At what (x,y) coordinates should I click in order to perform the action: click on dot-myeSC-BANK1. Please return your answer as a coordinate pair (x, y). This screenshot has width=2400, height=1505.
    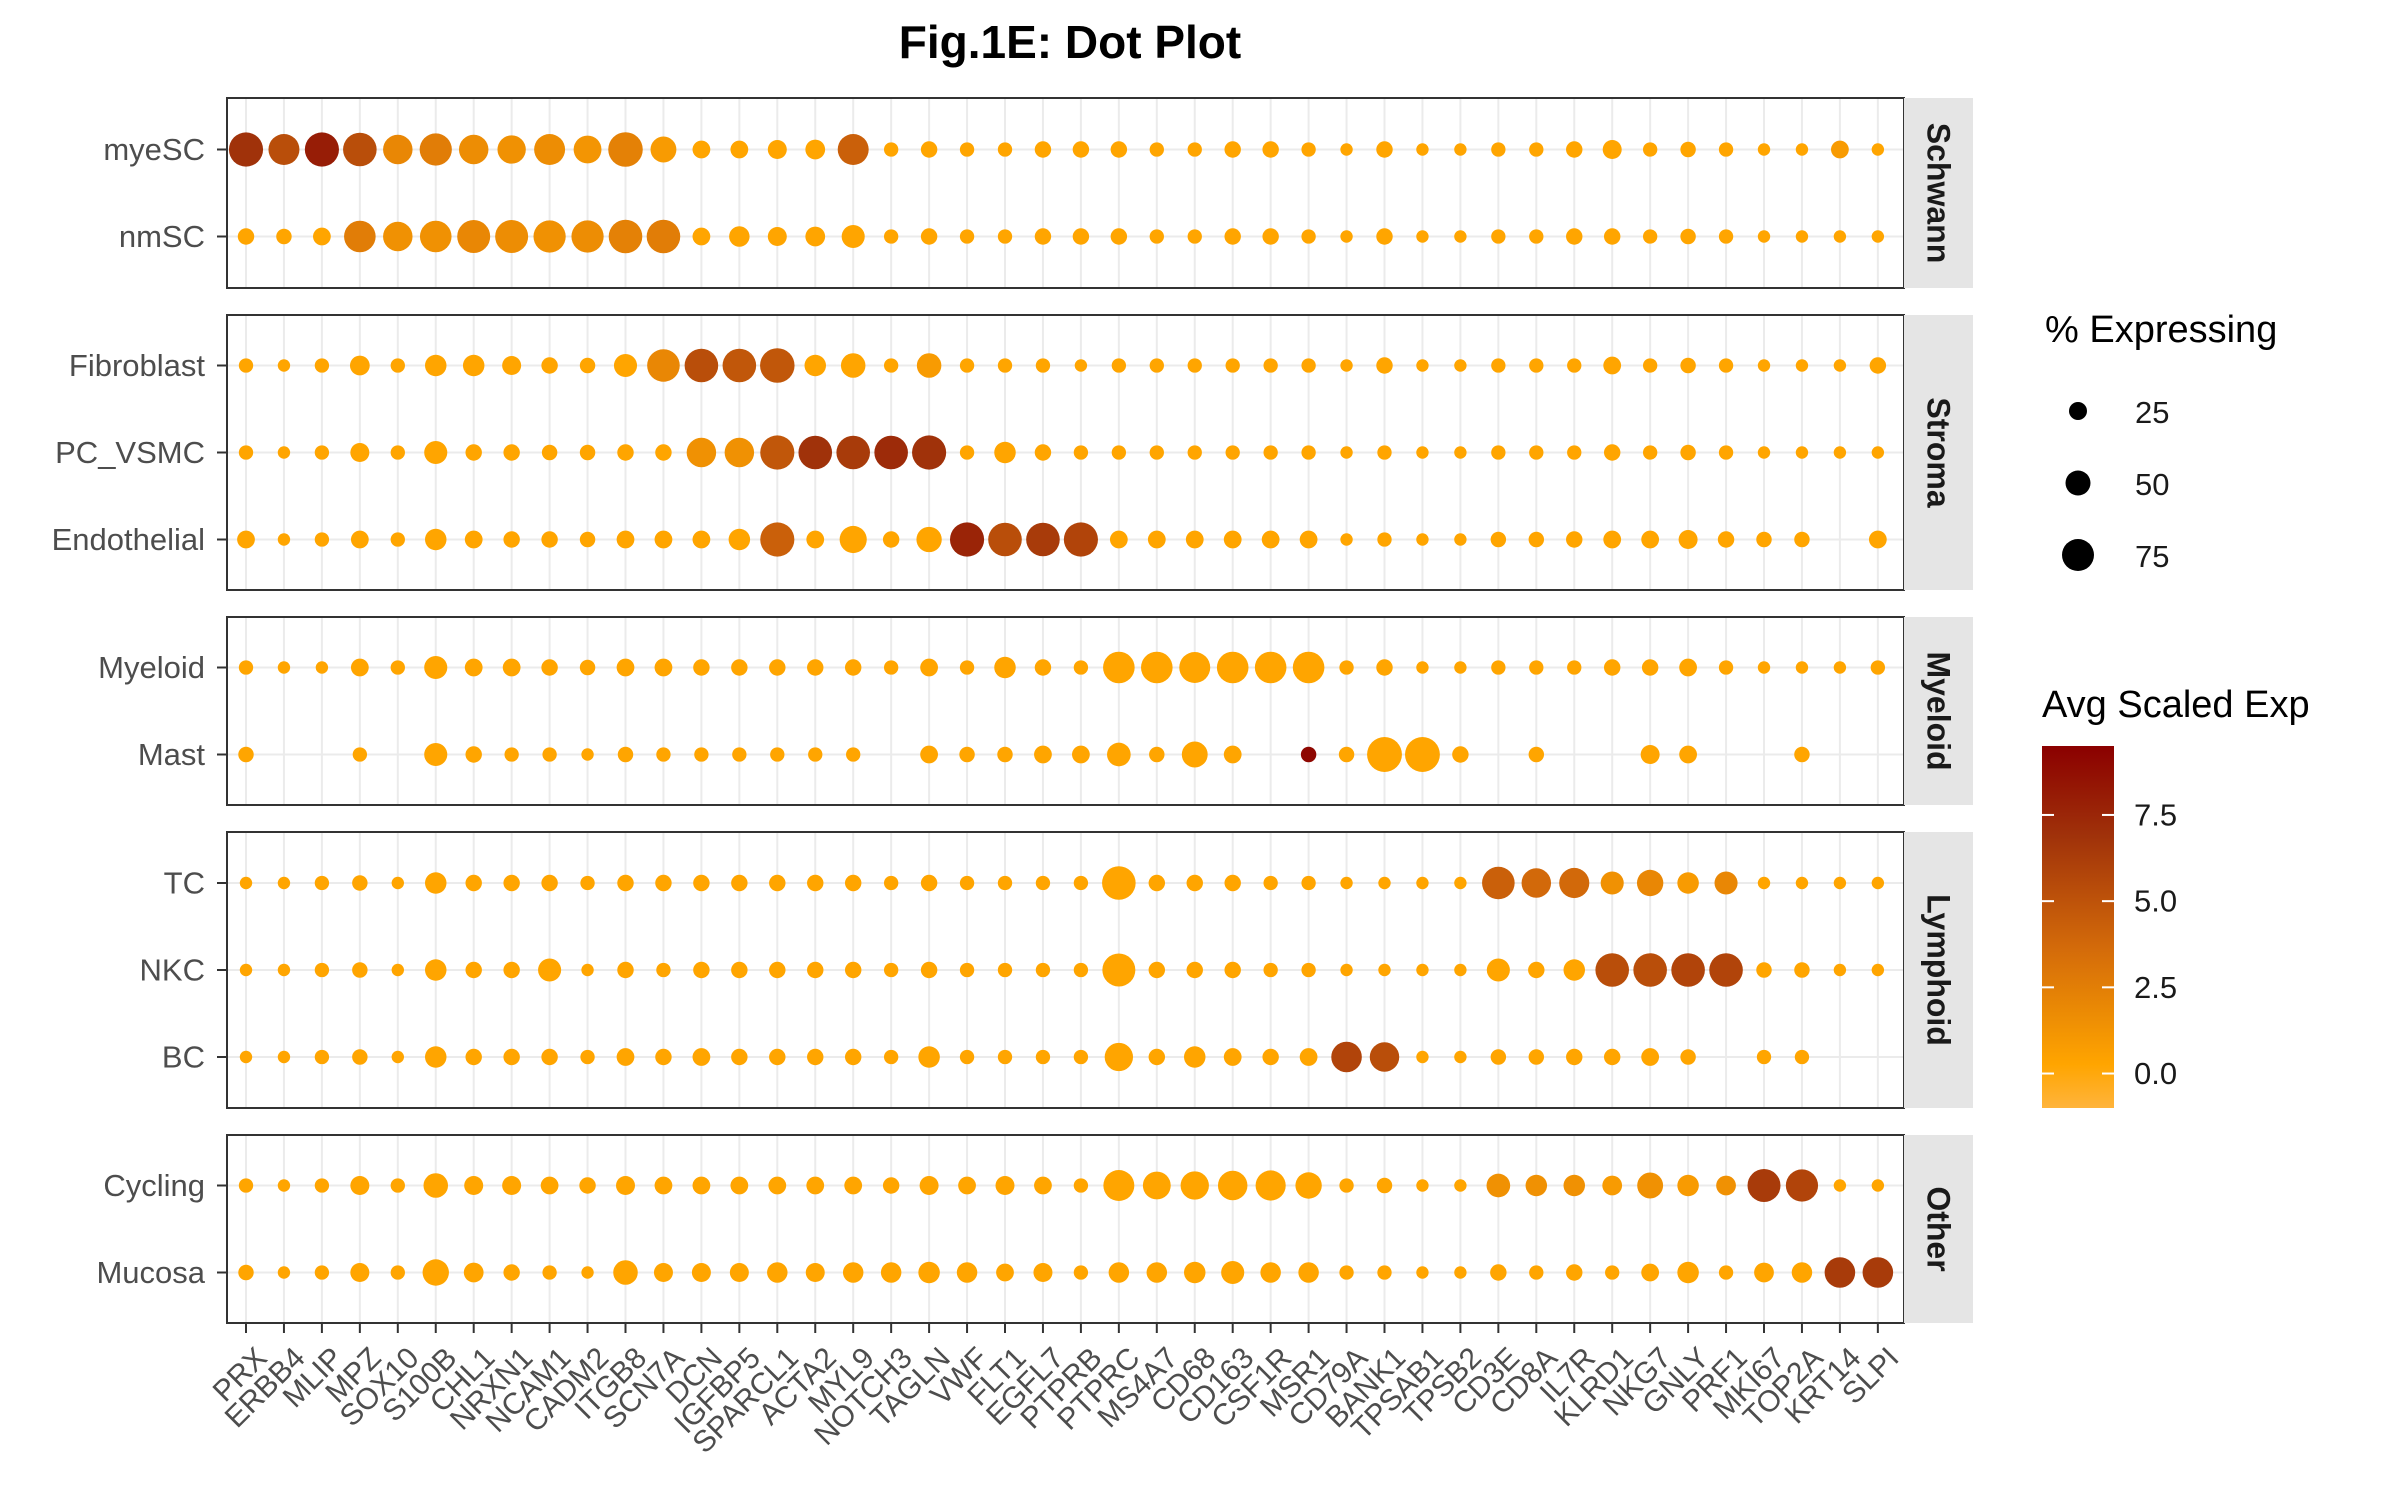
    Looking at the image, I should click on (1384, 149).